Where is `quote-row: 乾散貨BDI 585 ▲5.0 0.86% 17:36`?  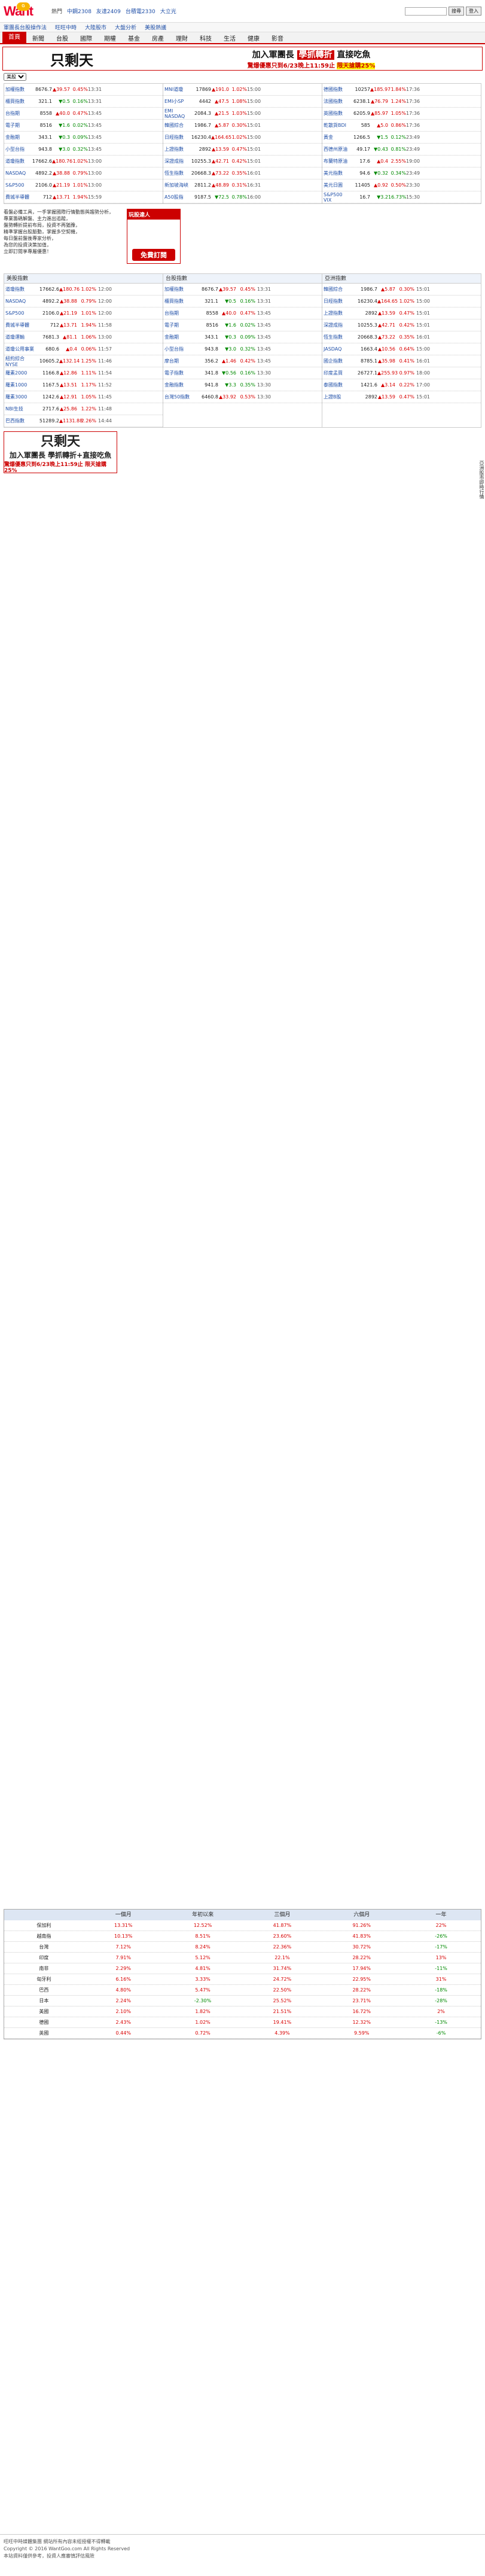 quote-row: 乾散貨BDI 585 ▲5.0 0.86% 17:36 is located at coordinates (401, 126).